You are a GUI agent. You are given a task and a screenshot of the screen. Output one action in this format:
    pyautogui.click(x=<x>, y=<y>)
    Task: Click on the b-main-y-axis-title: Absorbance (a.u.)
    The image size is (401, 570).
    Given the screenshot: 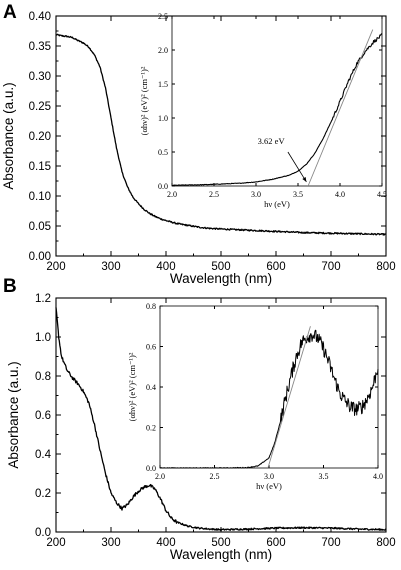 What is the action you would take?
    pyautogui.click(x=13, y=414)
    